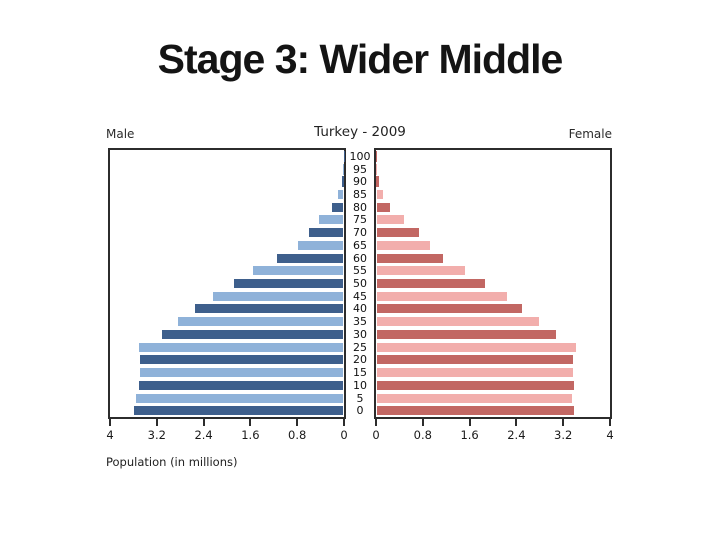 The image size is (720, 540). I want to click on age-tick-label-65: 65, so click(360, 245).